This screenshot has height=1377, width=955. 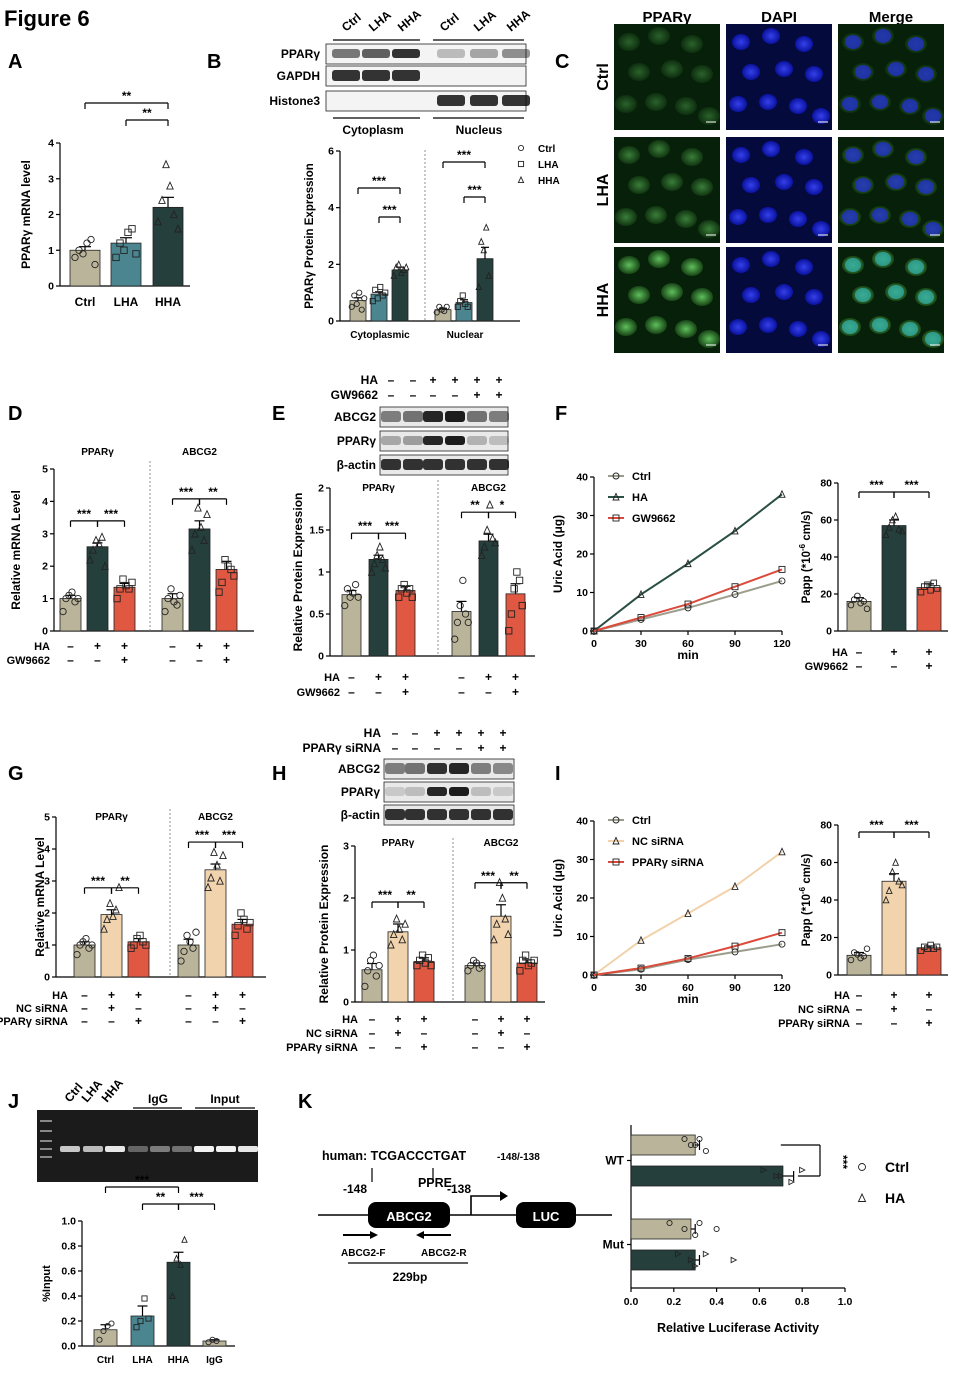 I want to click on chart-E-y-tick-label: 1.5, so click(x=316, y=531).